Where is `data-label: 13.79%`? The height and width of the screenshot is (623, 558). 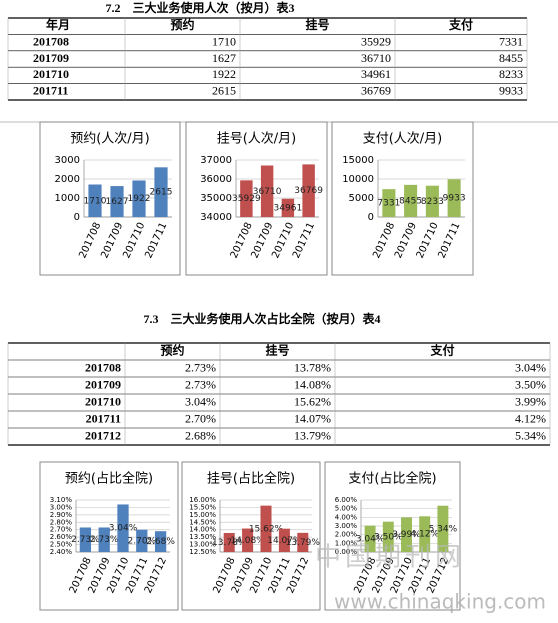 data-label: 13.79% is located at coordinates (303, 543).